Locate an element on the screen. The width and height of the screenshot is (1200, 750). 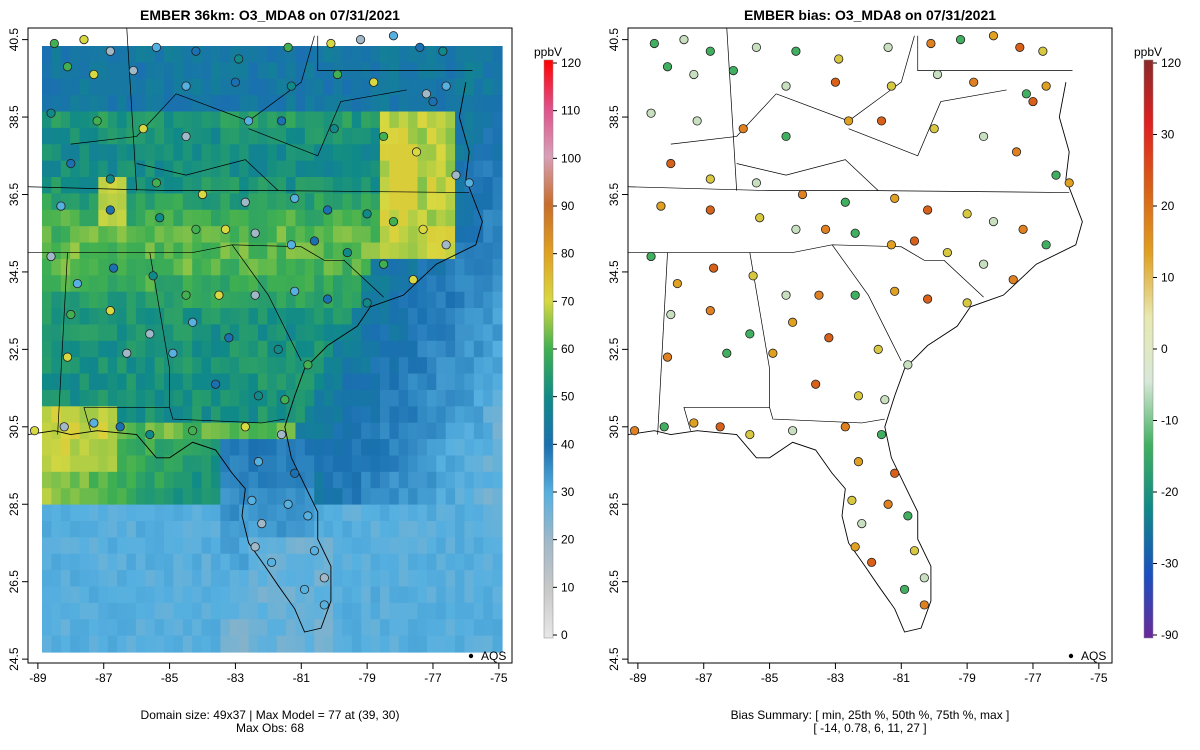
right-y-tick-label: 26.5 is located at coordinates (614, 582).